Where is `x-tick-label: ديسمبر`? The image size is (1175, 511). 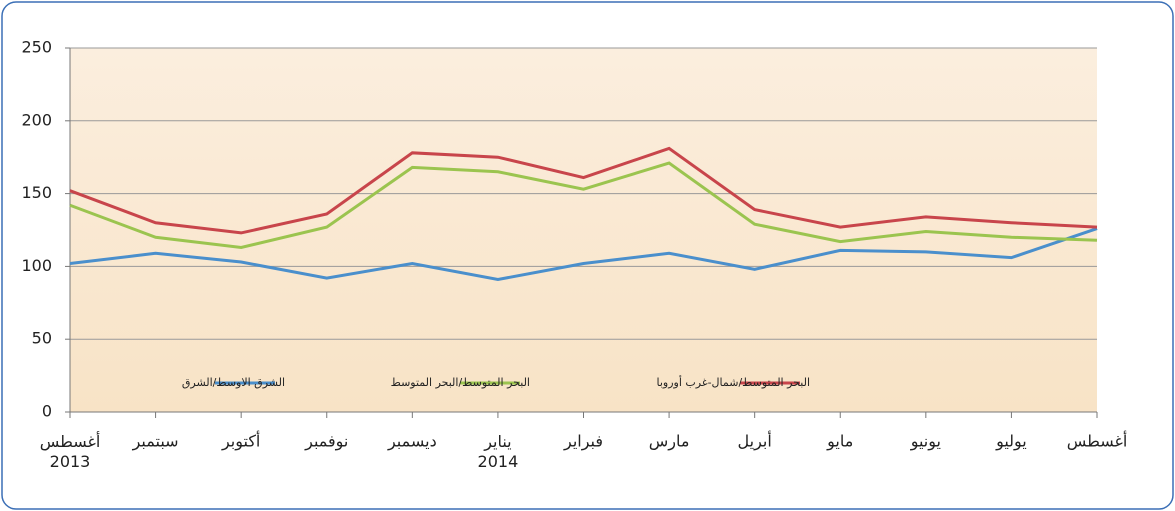 x-tick-label: ديسمبر is located at coordinates (412, 442).